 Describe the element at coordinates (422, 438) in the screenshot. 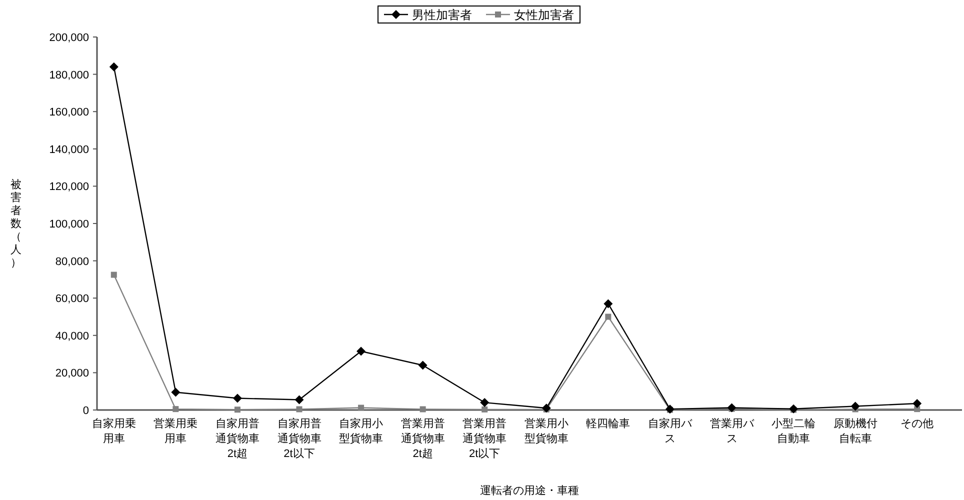

I see `x-tick-label: 営業用普通貨物車2t超` at that location.